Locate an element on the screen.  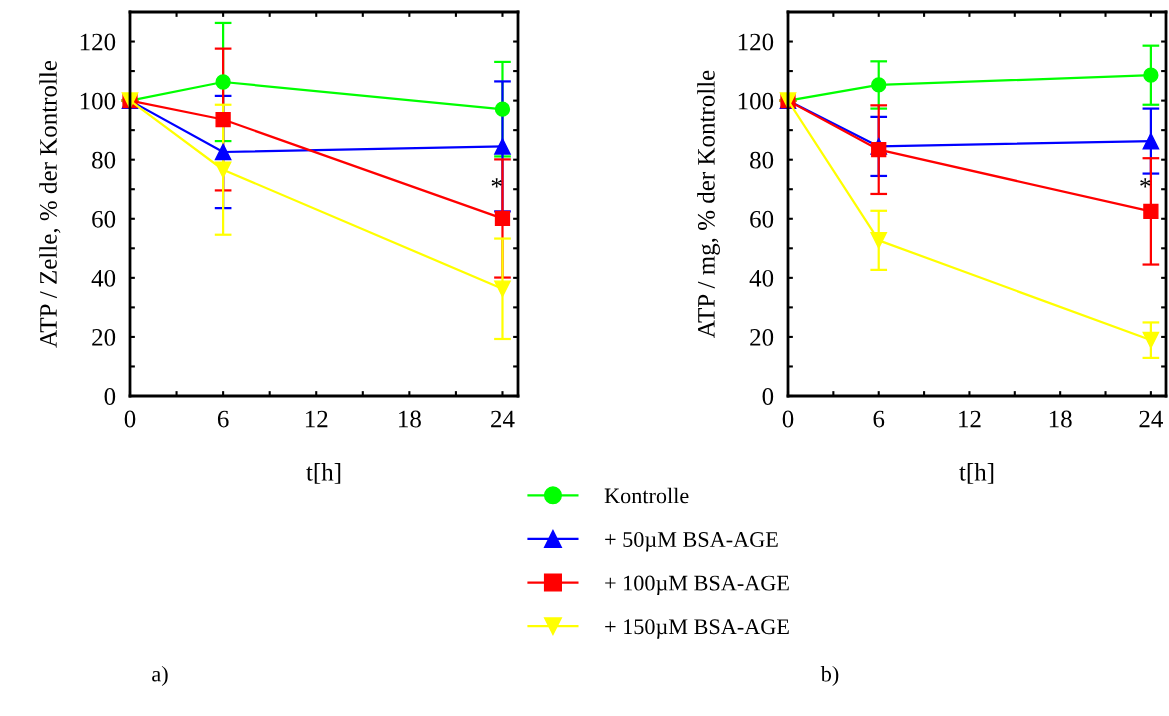
legend-label: + 50µM BSA-AGE is located at coordinates (691, 541).